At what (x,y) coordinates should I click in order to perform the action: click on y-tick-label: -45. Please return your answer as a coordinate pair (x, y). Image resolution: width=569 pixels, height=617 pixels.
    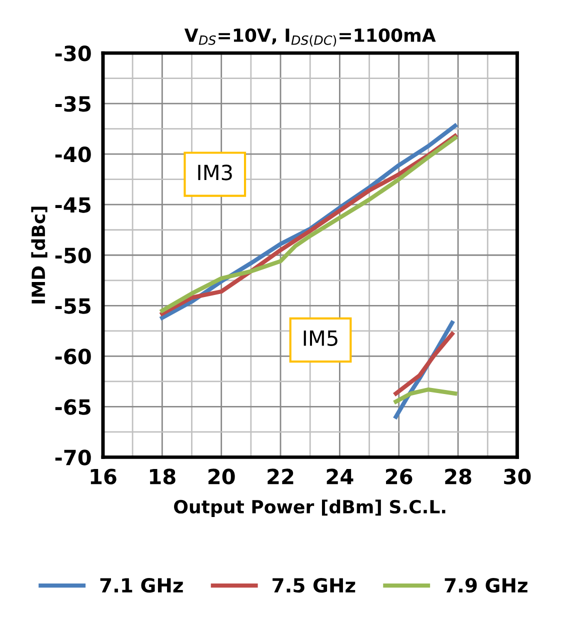
    Looking at the image, I should click on (72, 205).